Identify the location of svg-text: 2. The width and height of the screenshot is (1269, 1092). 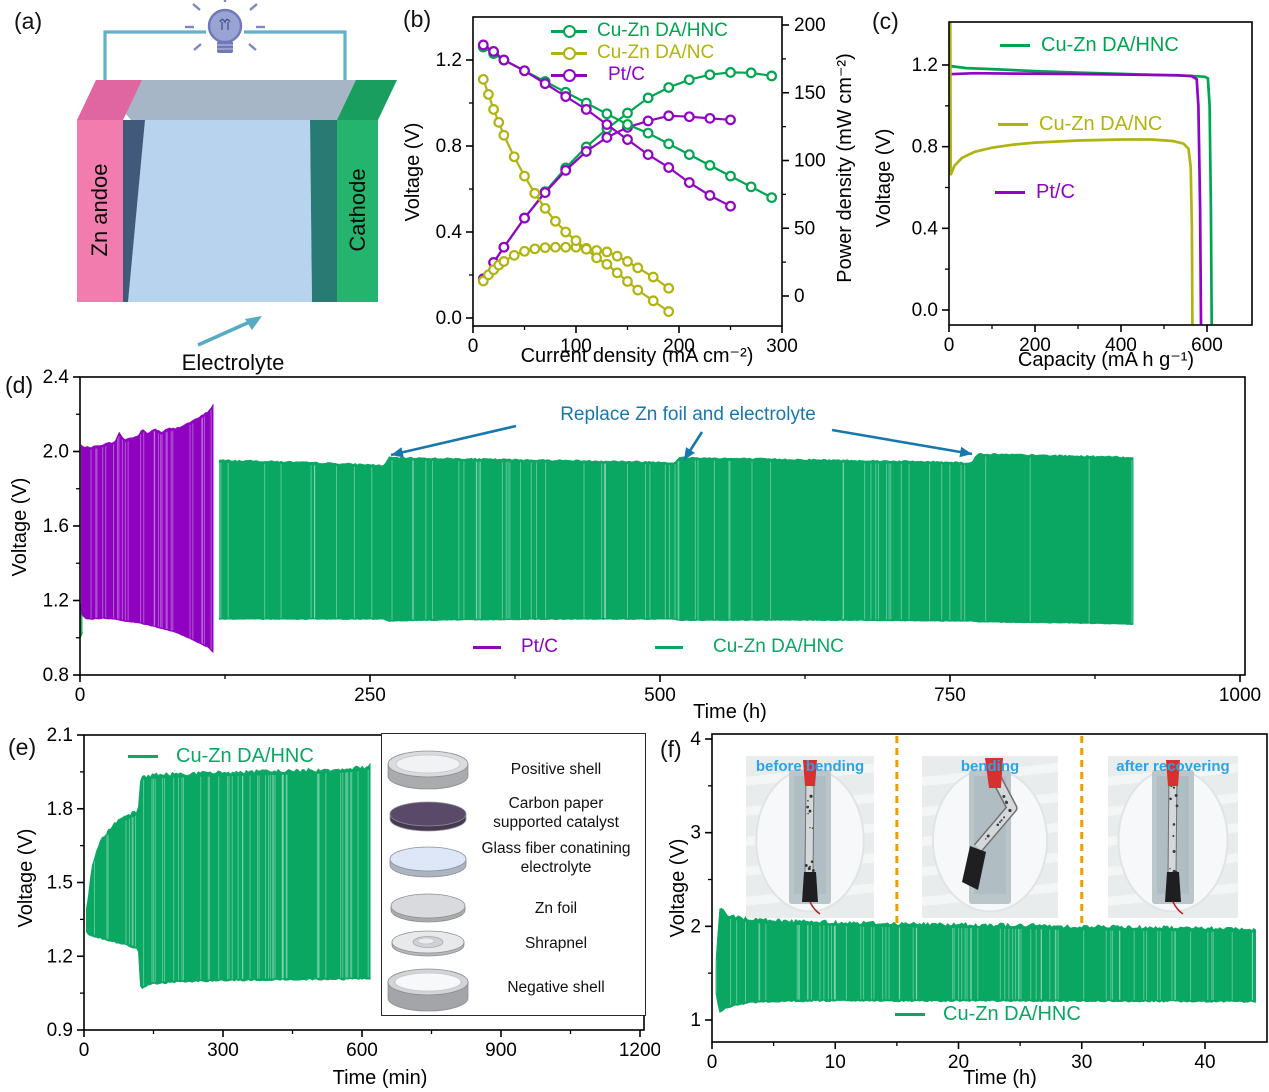
(695, 926).